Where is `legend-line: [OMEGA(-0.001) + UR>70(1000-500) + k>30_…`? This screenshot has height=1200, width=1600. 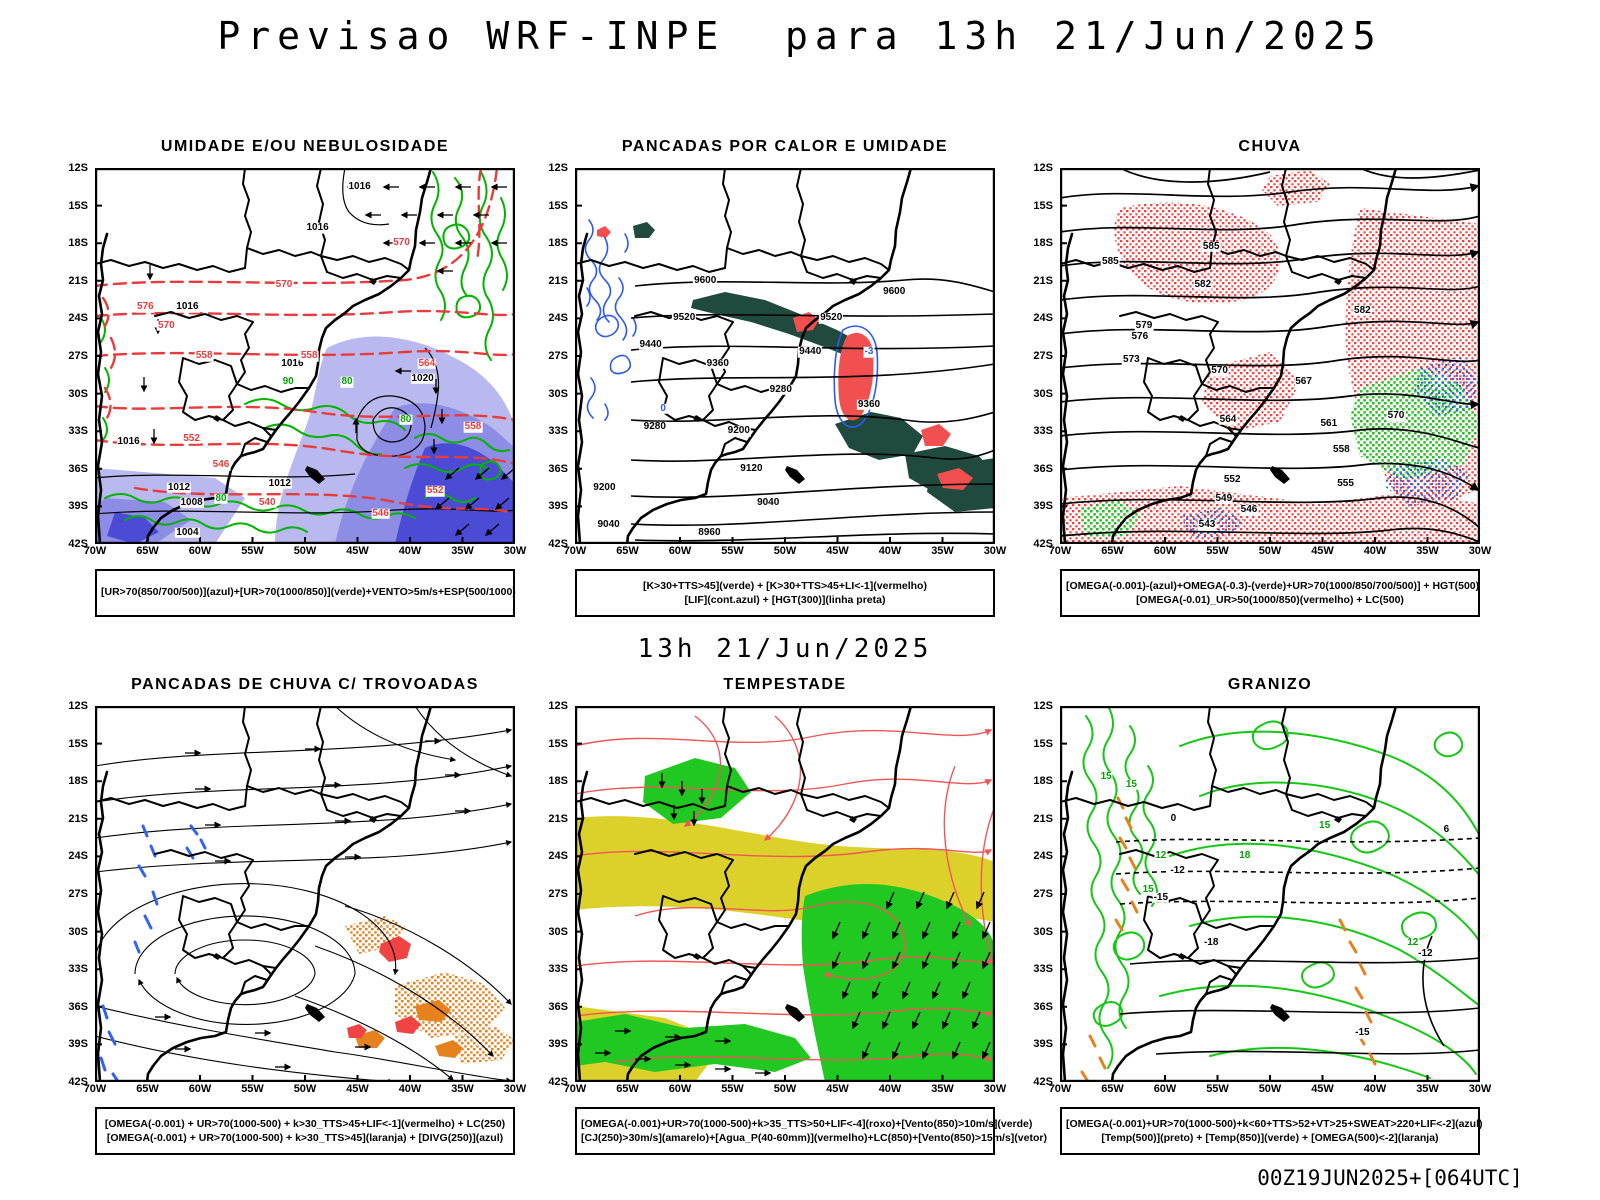
legend-line: [OMEGA(-0.001) + UR>70(1000-500) + k>30_… is located at coordinates (305, 1124).